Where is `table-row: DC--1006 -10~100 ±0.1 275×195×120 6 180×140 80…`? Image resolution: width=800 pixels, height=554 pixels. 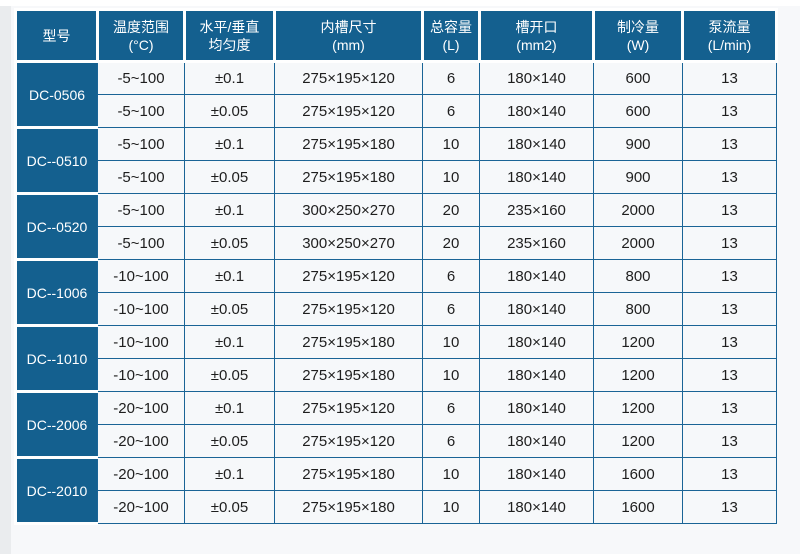
table-row: DC--1006 -10~100 ±0.1 275×195×120 6 180×140 80… is located at coordinates (395, 292).